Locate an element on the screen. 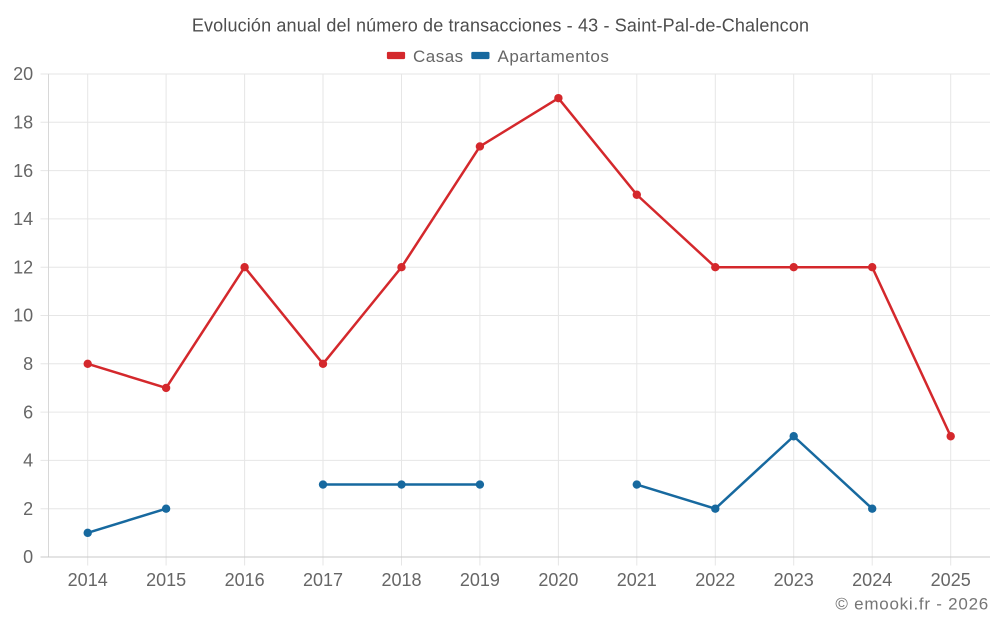 This screenshot has width=1000, height=625. svg-text: 8 is located at coordinates (28, 364).